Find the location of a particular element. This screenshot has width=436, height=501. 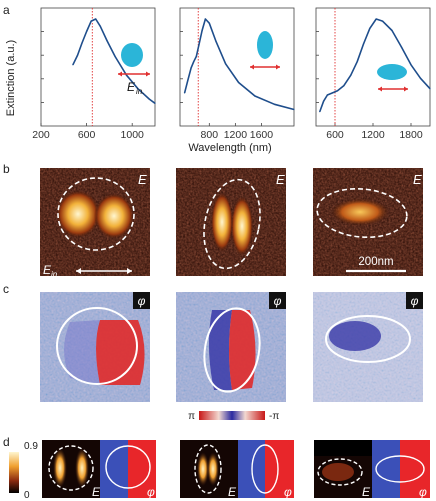

panel-label-d: d is located at coordinates (6, 442).